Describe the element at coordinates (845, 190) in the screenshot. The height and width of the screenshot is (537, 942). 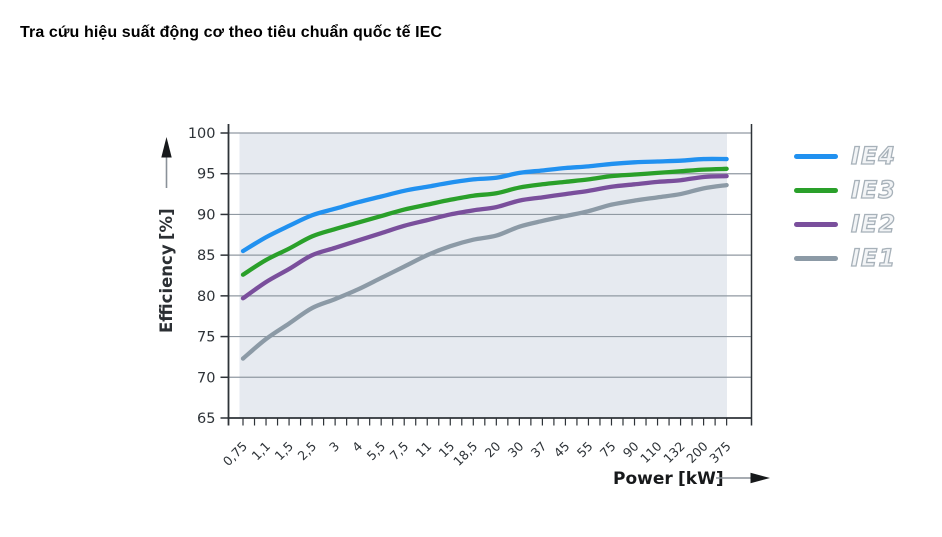
I see `legend-item-ie3: IE3` at that location.